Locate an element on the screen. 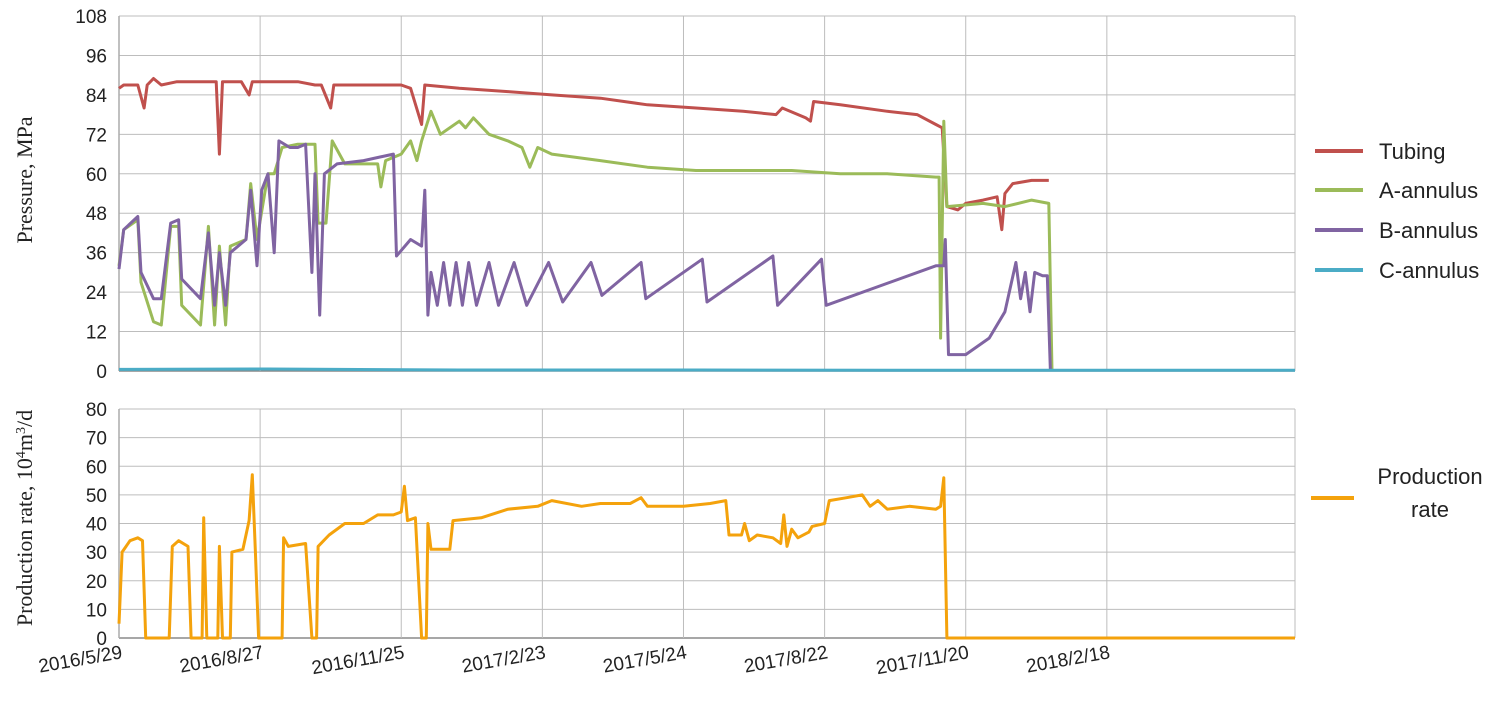 This screenshot has height=710, width=1504. production-y-tick-label: 0 is located at coordinates (101, 639).